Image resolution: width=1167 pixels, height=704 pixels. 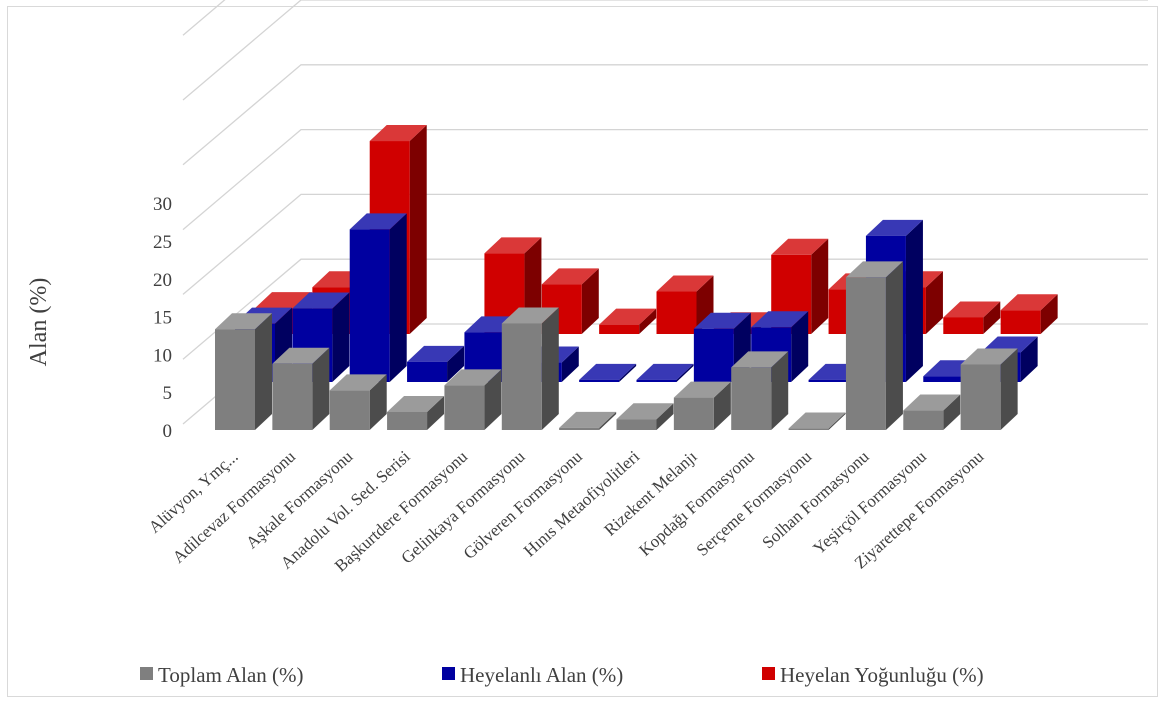 What do you see at coordinates (39, 322) in the screenshot?
I see `y-axis-title: Alan (%)` at bounding box center [39, 322].